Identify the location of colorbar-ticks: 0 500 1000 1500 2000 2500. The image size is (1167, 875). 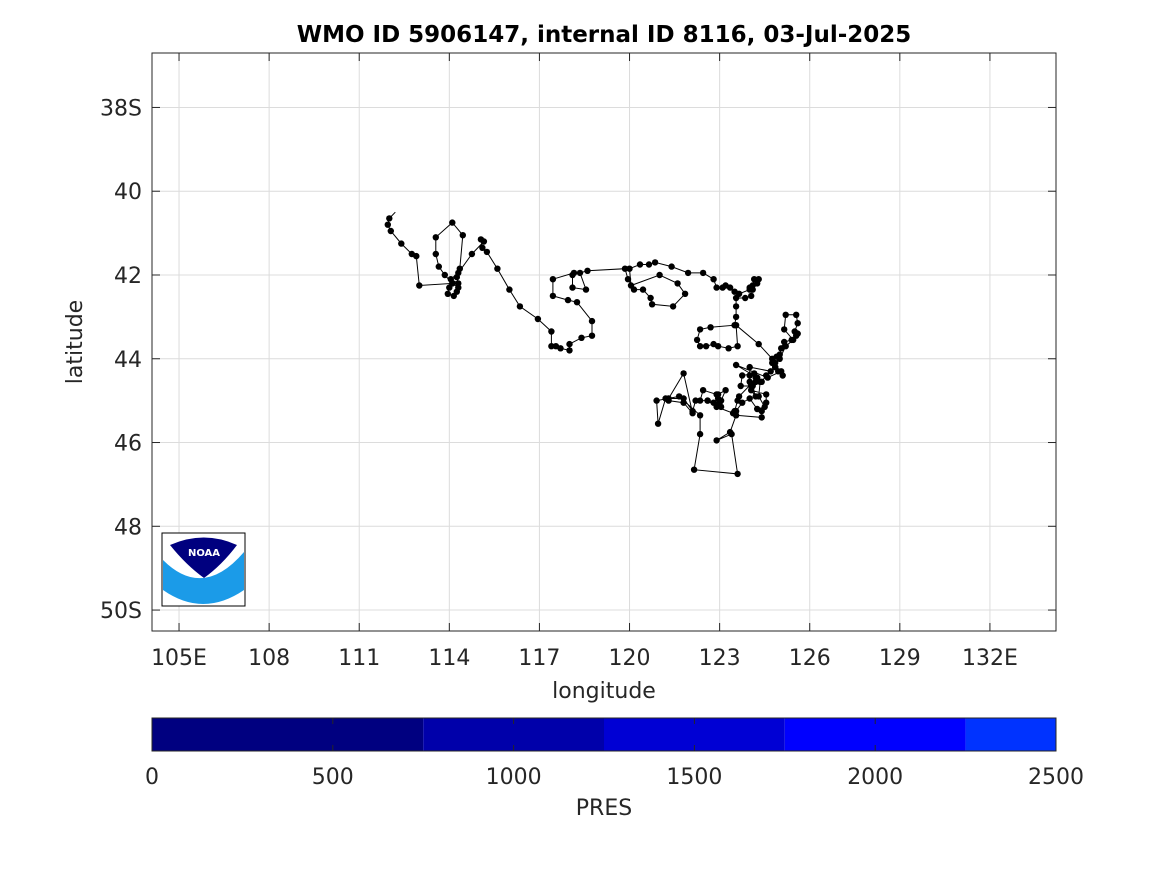
(614, 754).